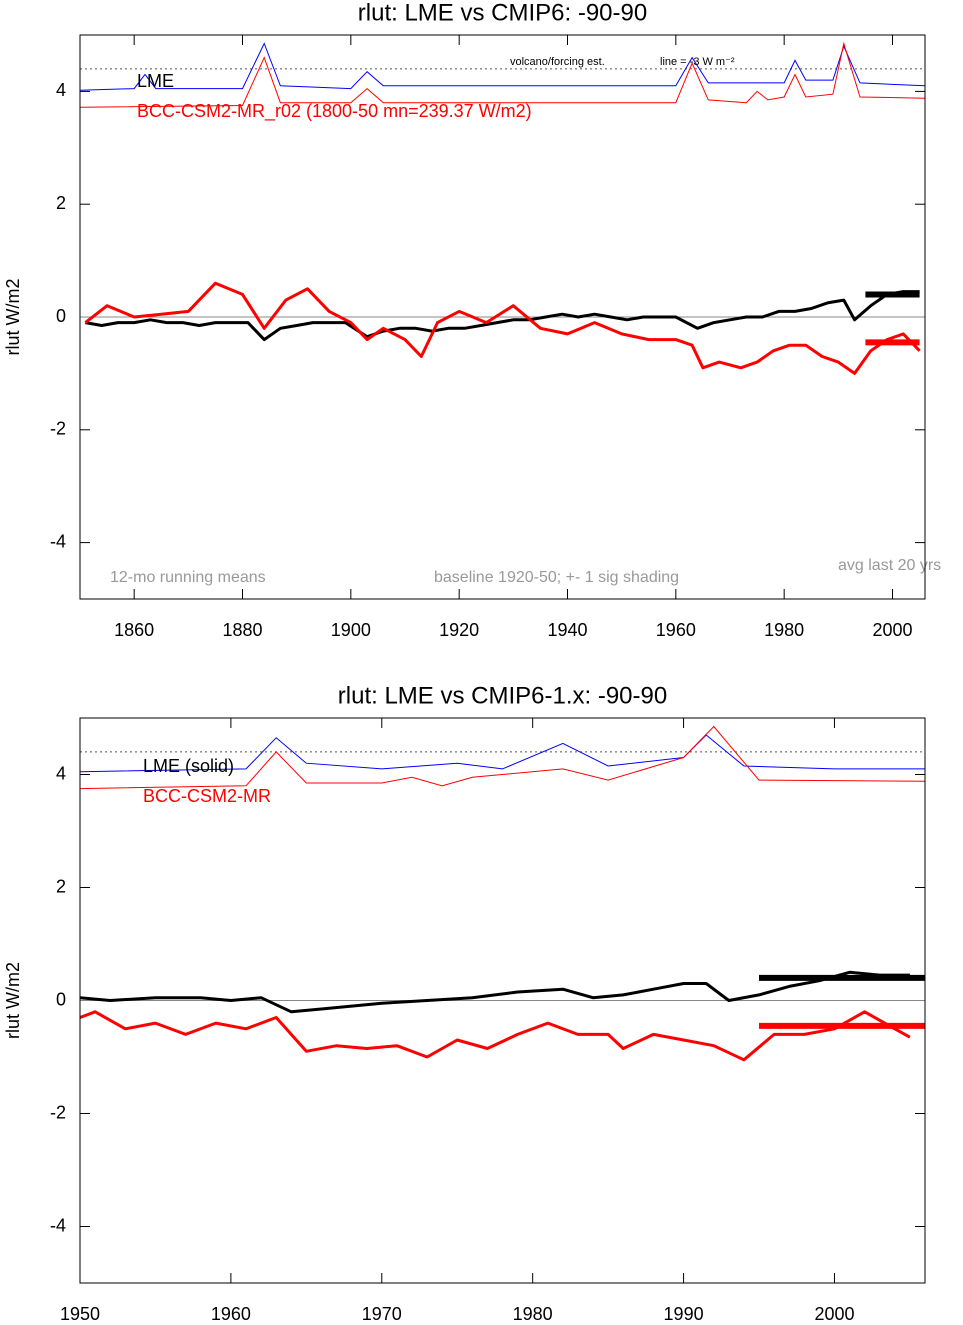  Describe the element at coordinates (889, 565) in the screenshot. I see `annotation: avg last 20 yrs` at that location.